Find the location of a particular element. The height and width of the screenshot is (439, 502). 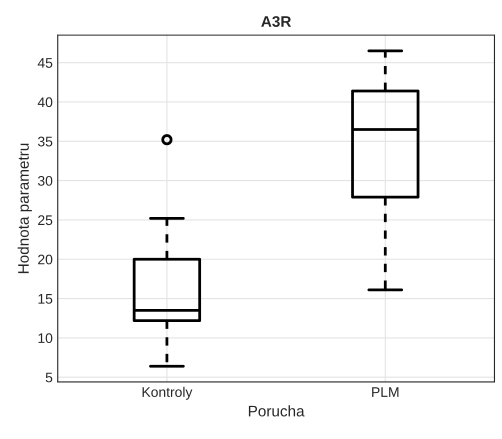

y-tick-label: 45 is located at coordinates (45, 63).